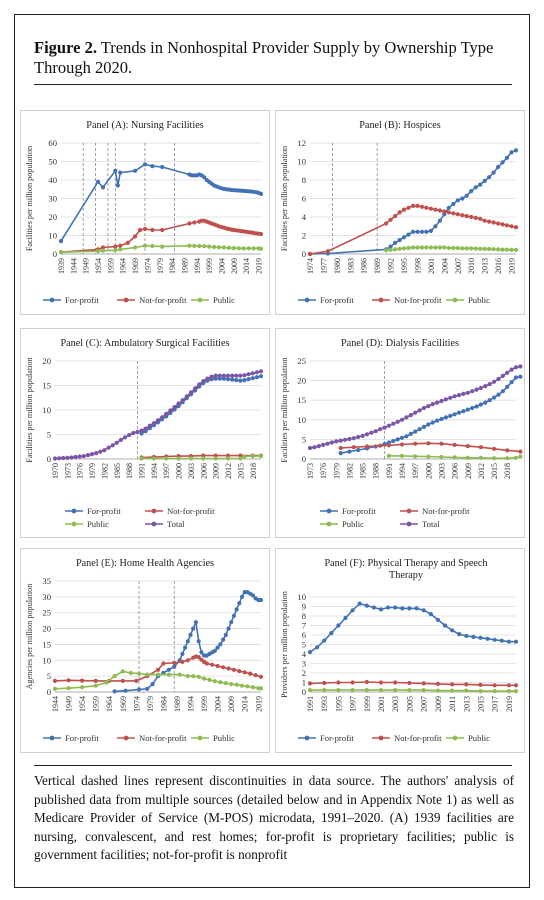 This screenshot has width=544, height=900. I want to click on y-axis-label: Providers per million population, so click(284, 644).